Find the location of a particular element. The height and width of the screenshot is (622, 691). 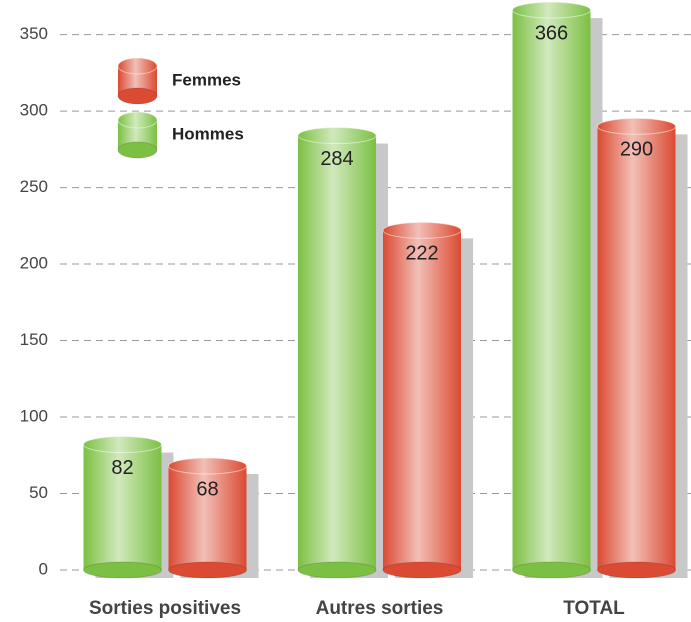

y-tick-label: 350 is located at coordinates (34, 33).